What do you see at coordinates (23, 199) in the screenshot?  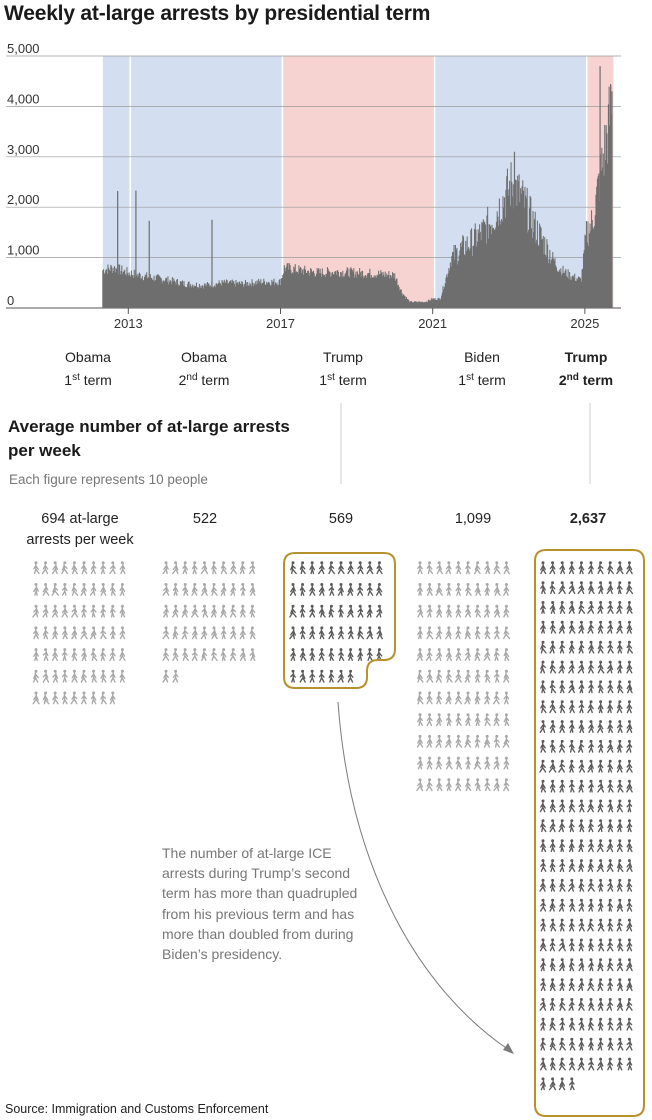 I see `y-tick-label: 2,000` at bounding box center [23, 199].